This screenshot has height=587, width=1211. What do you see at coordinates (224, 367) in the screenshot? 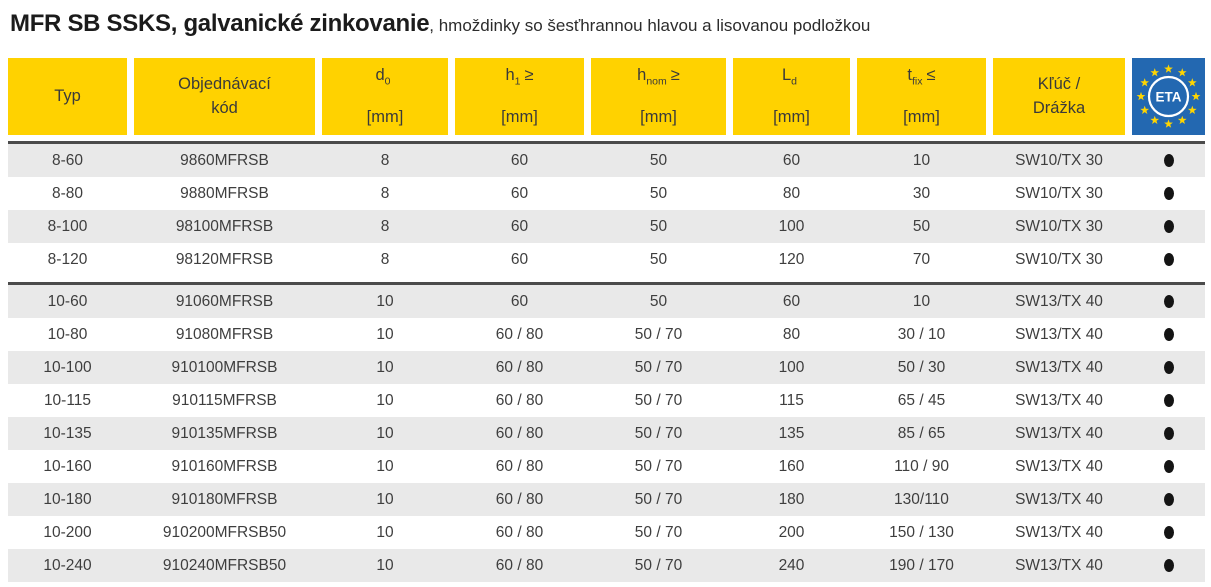
I see `cell-kod: 910100MFRSB` at bounding box center [224, 367].